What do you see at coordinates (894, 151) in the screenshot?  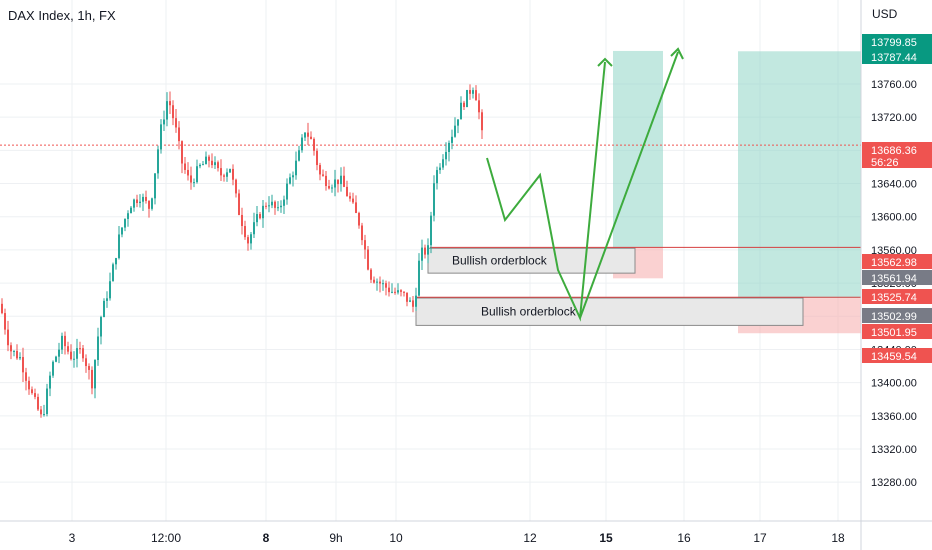 I see `price-tag-label: 13686.36` at bounding box center [894, 151].